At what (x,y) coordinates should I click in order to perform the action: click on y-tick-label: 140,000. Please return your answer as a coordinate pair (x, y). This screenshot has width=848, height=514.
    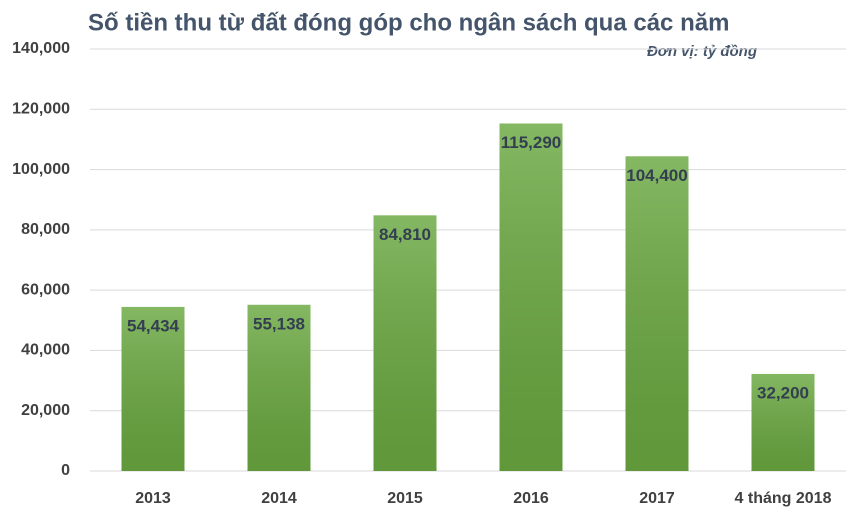
    Looking at the image, I should click on (41, 48).